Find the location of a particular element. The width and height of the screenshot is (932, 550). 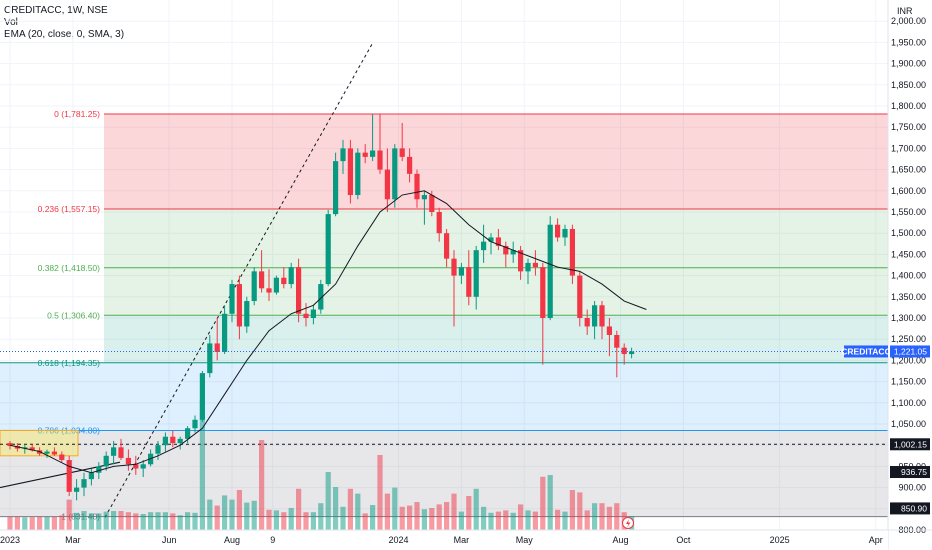

price-tick-label: 1,100.00 is located at coordinates (908, 403).